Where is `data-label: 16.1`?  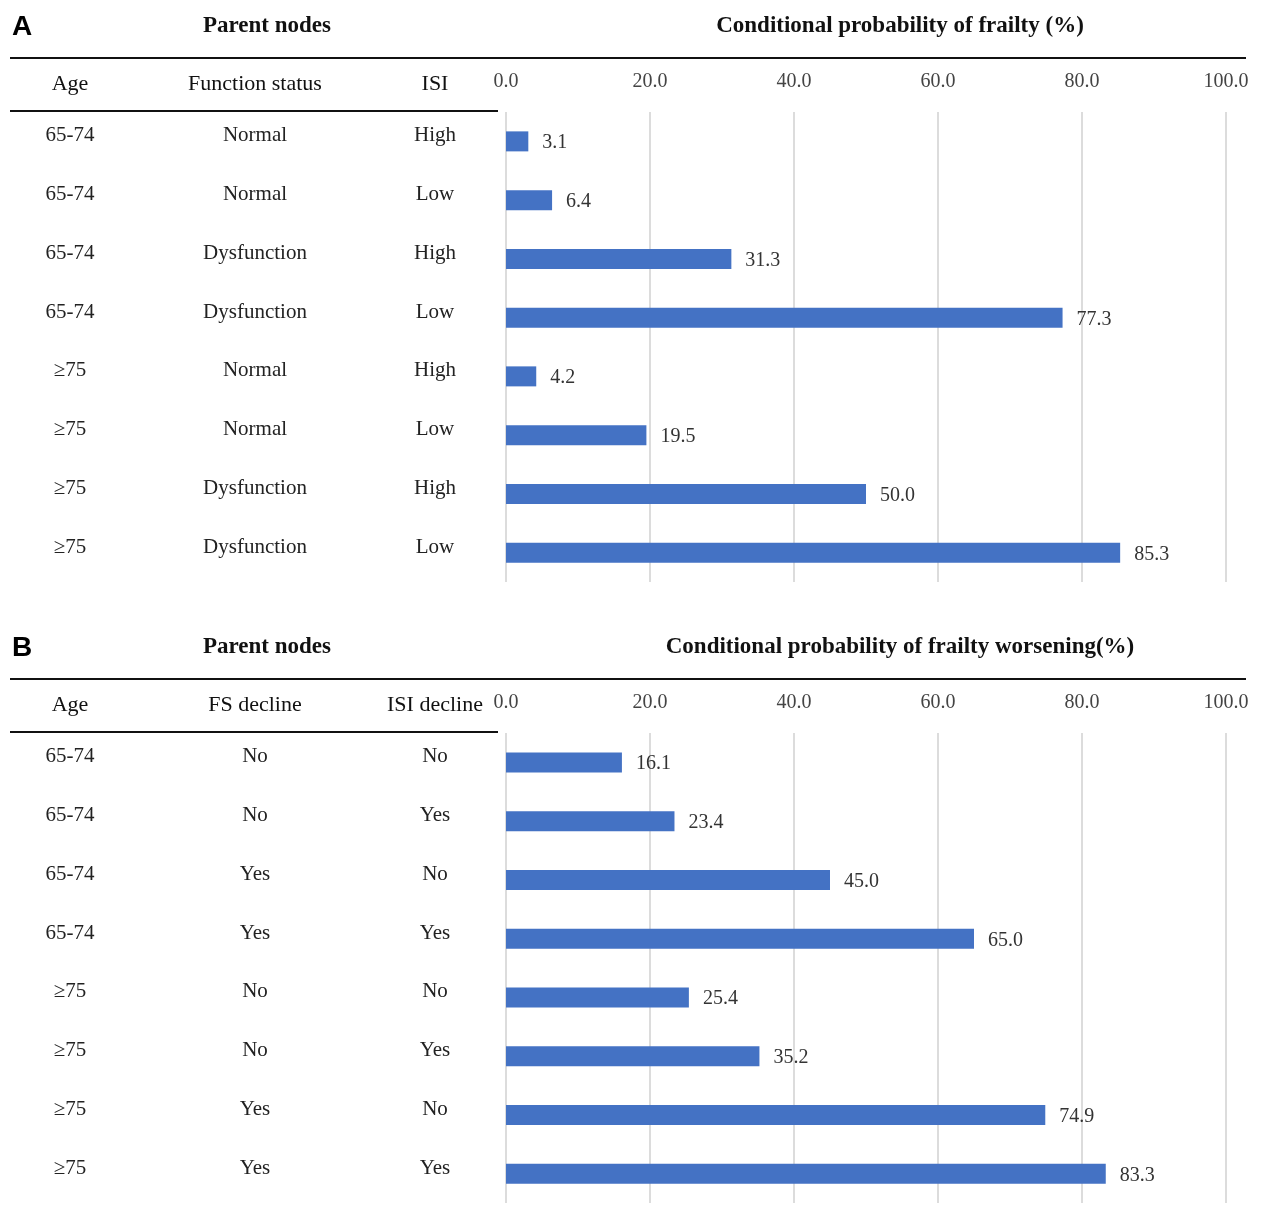 data-label: 16.1 is located at coordinates (653, 762).